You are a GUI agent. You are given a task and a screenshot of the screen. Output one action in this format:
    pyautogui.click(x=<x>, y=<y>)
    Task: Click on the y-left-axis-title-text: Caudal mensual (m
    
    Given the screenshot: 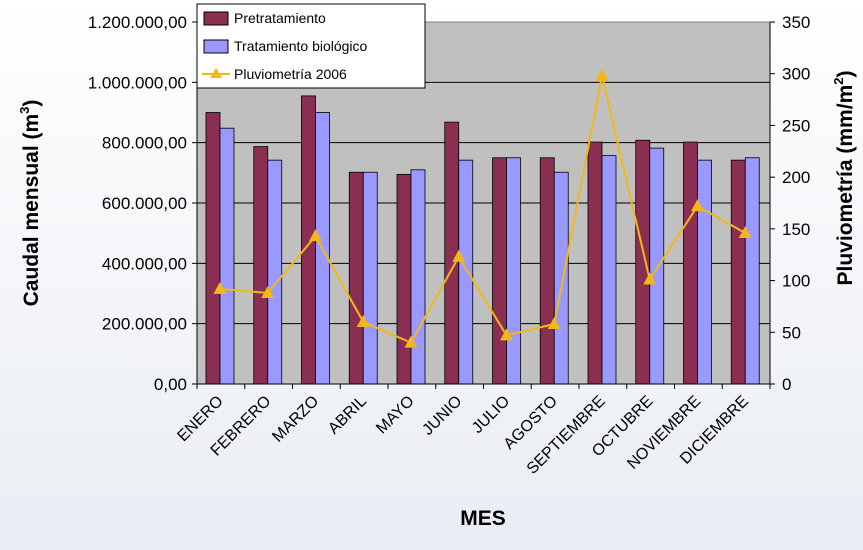 What is the action you would take?
    pyautogui.click(x=31, y=210)
    